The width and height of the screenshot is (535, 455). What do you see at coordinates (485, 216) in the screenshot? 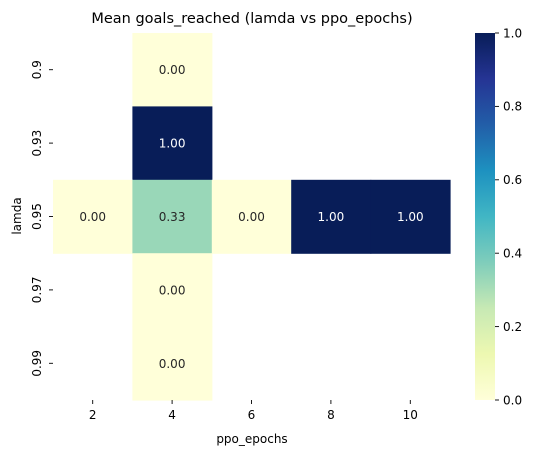
I see `colorbar` at bounding box center [485, 216].